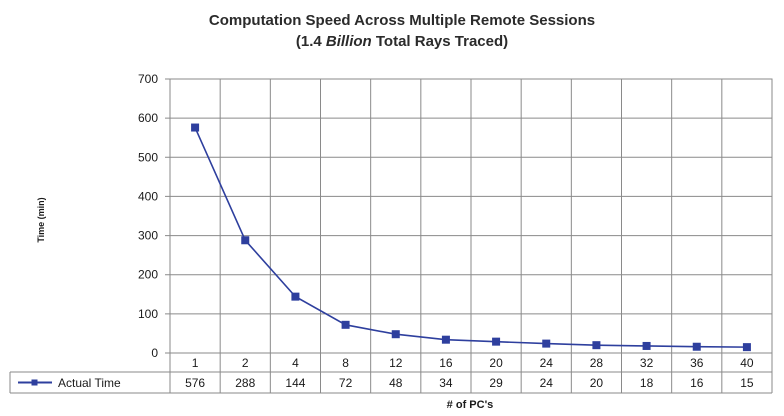 The height and width of the screenshot is (416, 784). Describe the element at coordinates (402, 41) in the screenshot. I see `chart-subtitle: (1.4 Billion Total Rays Traced)` at that location.